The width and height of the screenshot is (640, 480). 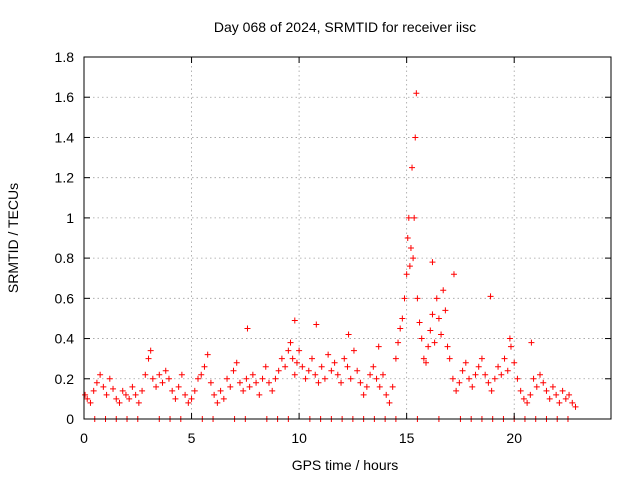 I want to click on y-tick-label: 1.6, so click(x=65, y=97).